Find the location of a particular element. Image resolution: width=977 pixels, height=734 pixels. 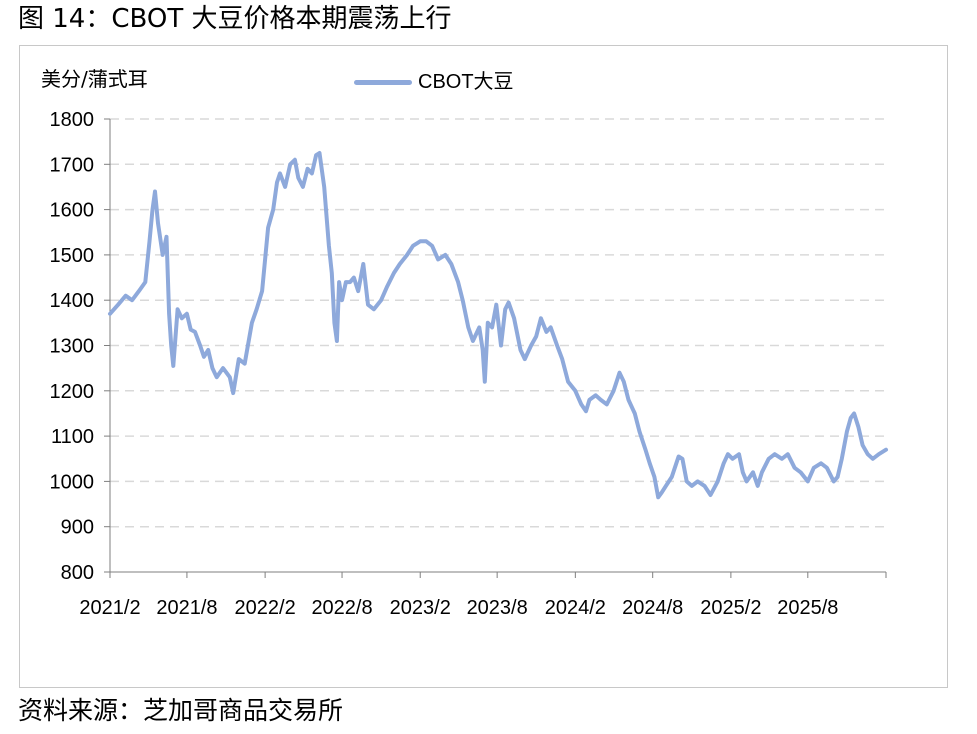

y-tick-label-1200: 1200 is located at coordinates (72, 392).